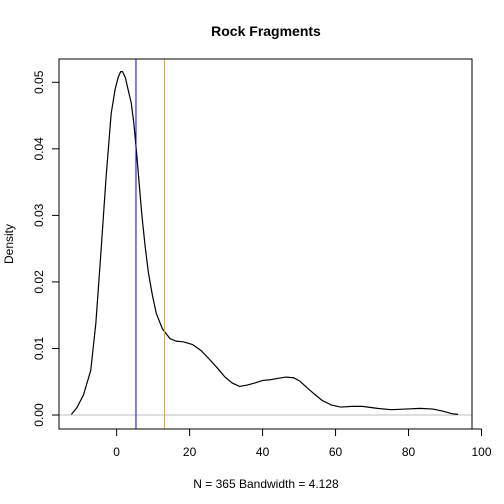  I want to click on y-tick-label: 0.01, so click(39, 348).